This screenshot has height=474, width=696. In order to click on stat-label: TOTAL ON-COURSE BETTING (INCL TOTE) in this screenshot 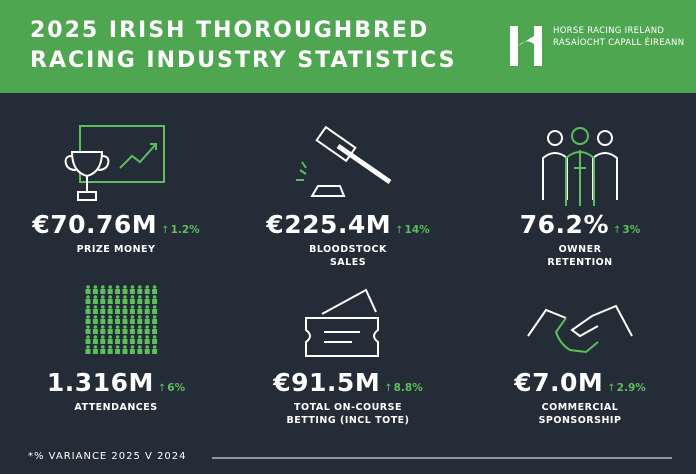, I will do `click(348, 414)`.